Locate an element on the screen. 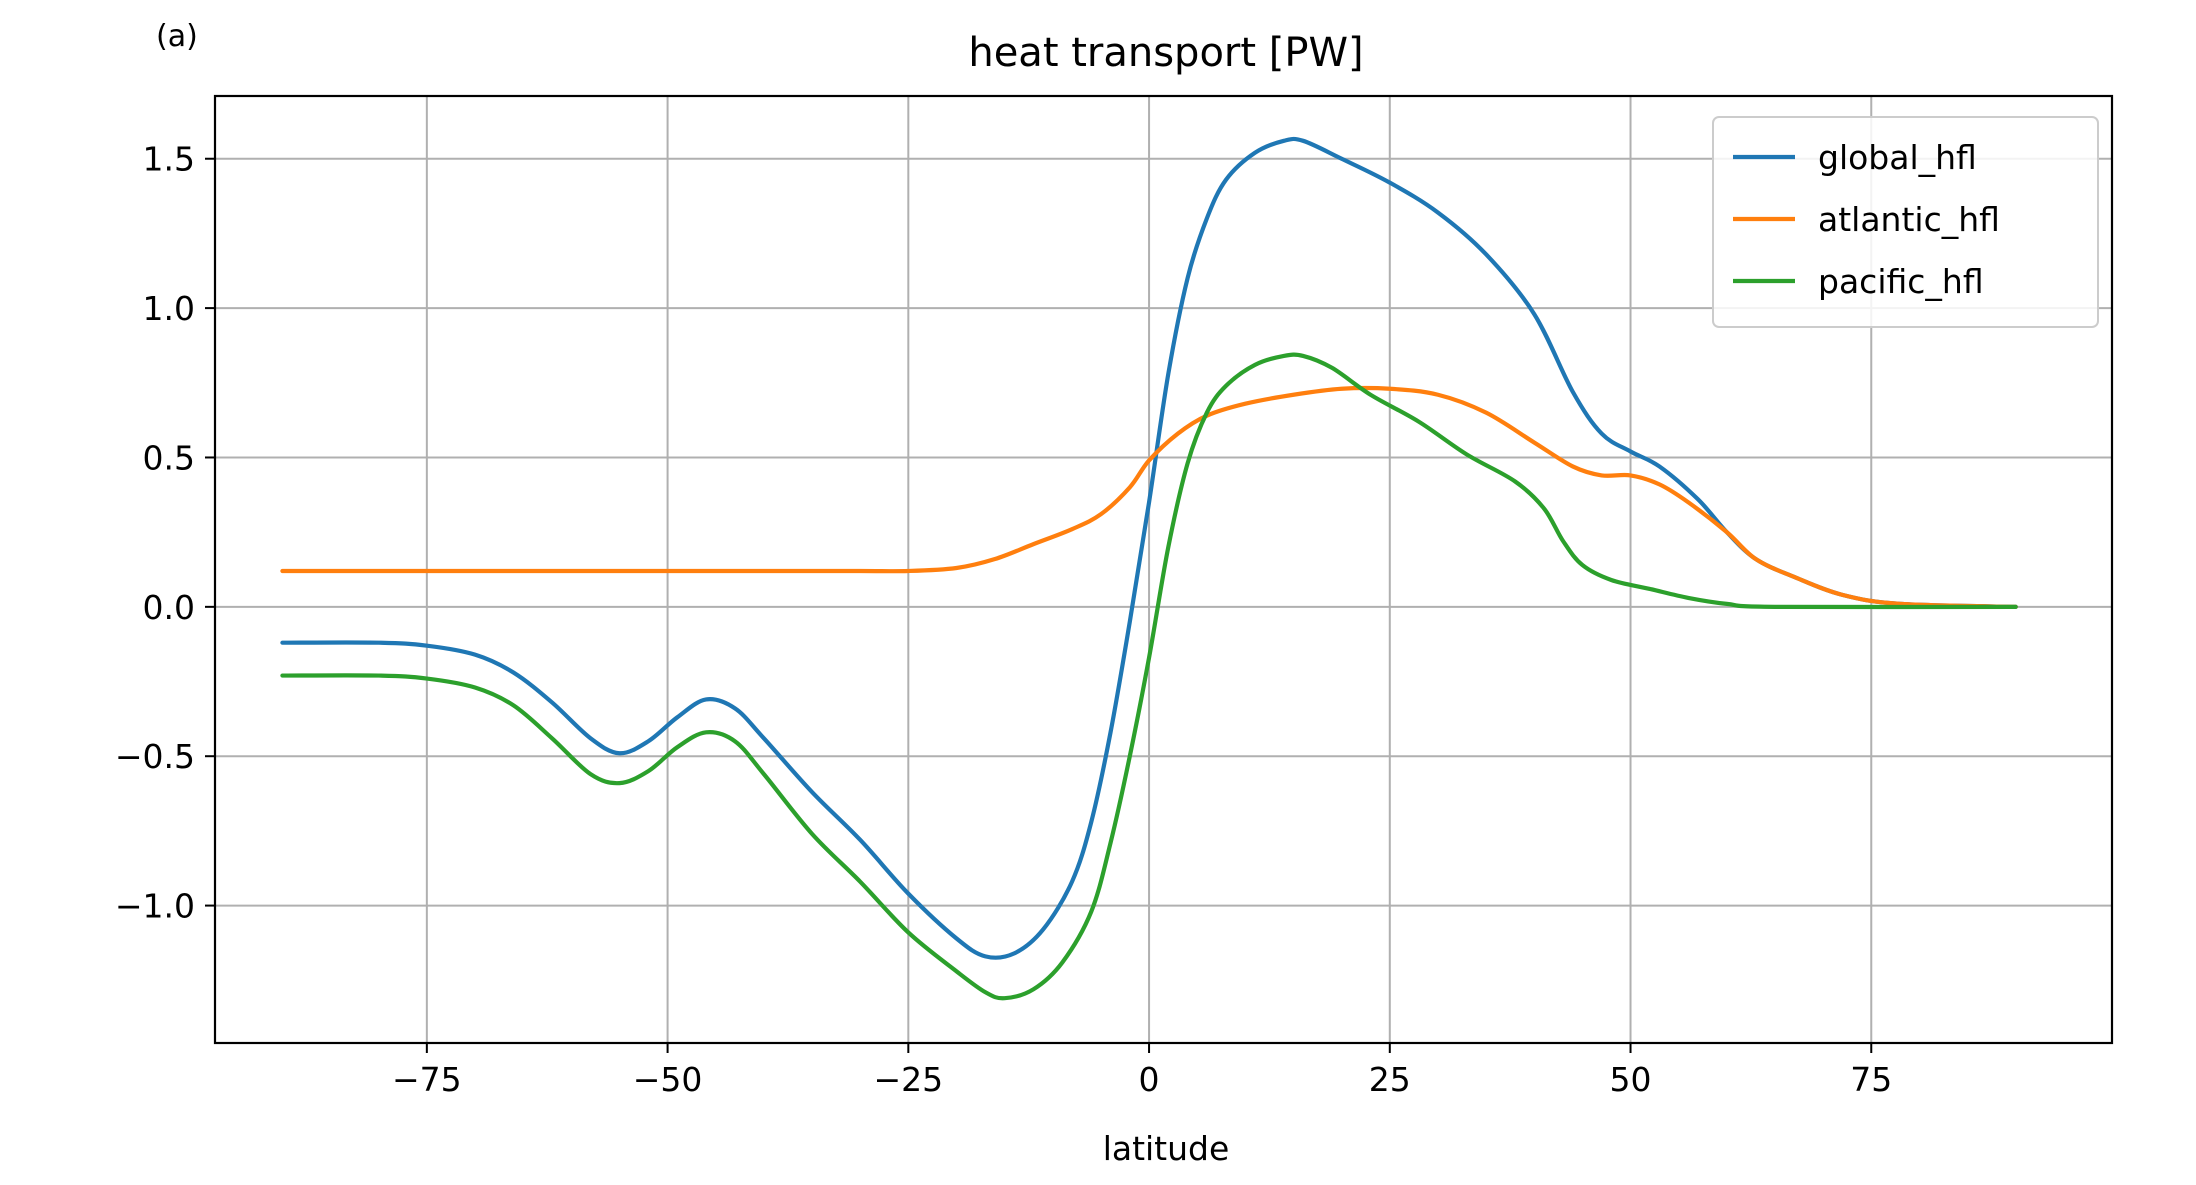  legend: global_hfl atlantic_hfl pacific_hfl is located at coordinates (1905, 222).